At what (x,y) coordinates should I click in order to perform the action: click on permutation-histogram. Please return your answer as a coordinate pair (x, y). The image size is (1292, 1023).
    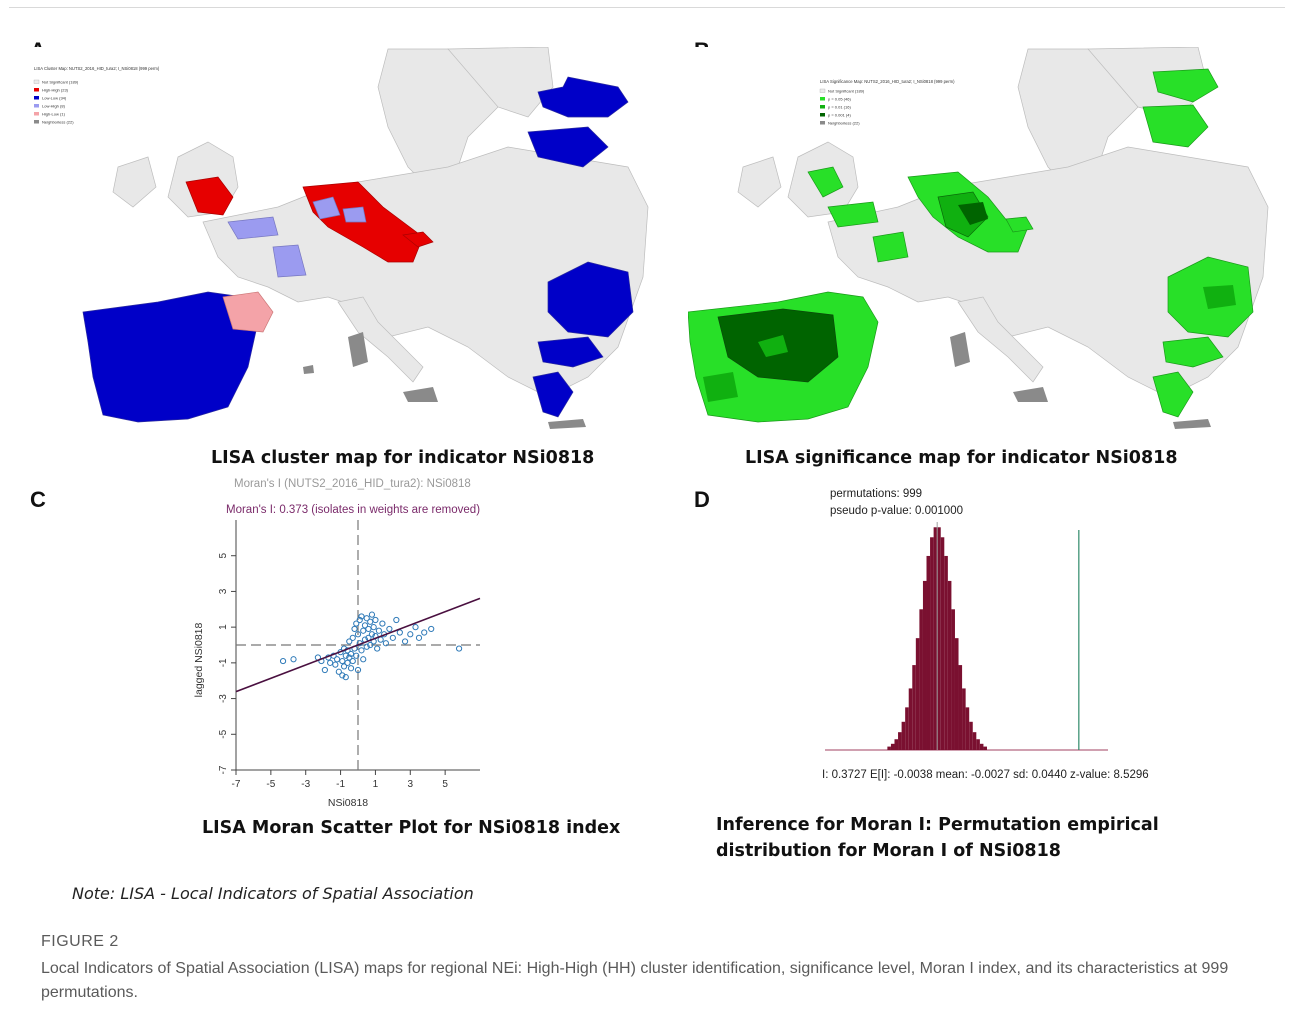
    Looking at the image, I should click on (966, 636).